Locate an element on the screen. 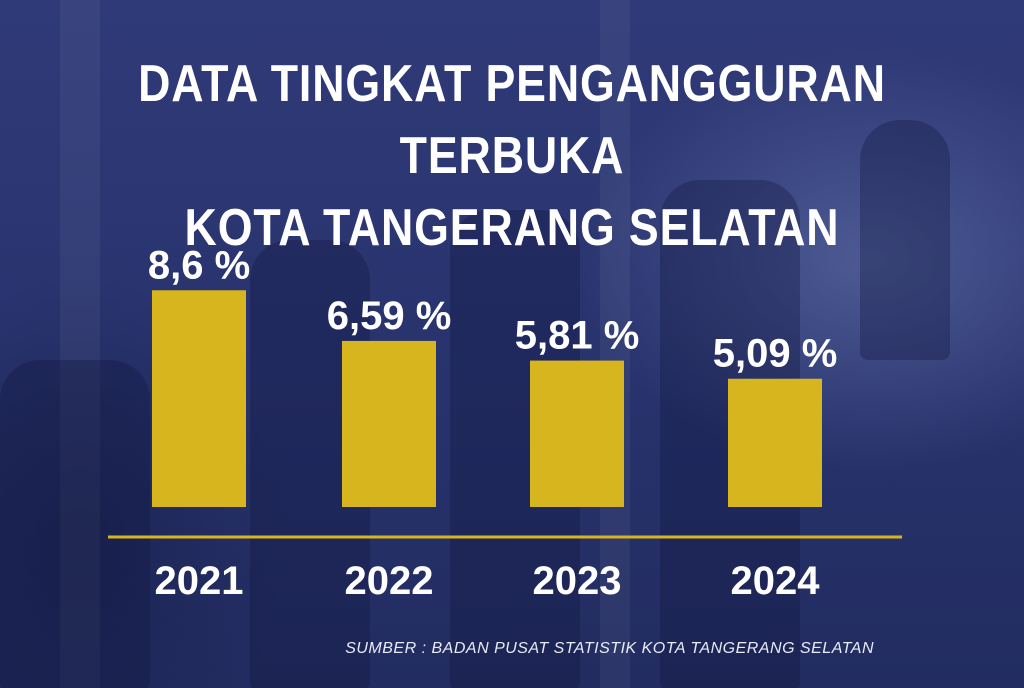 This screenshot has width=1024, height=688. chart-title-line-1: DATA TINGKAT PENGANGGURAN TERBUKA is located at coordinates (512, 120).